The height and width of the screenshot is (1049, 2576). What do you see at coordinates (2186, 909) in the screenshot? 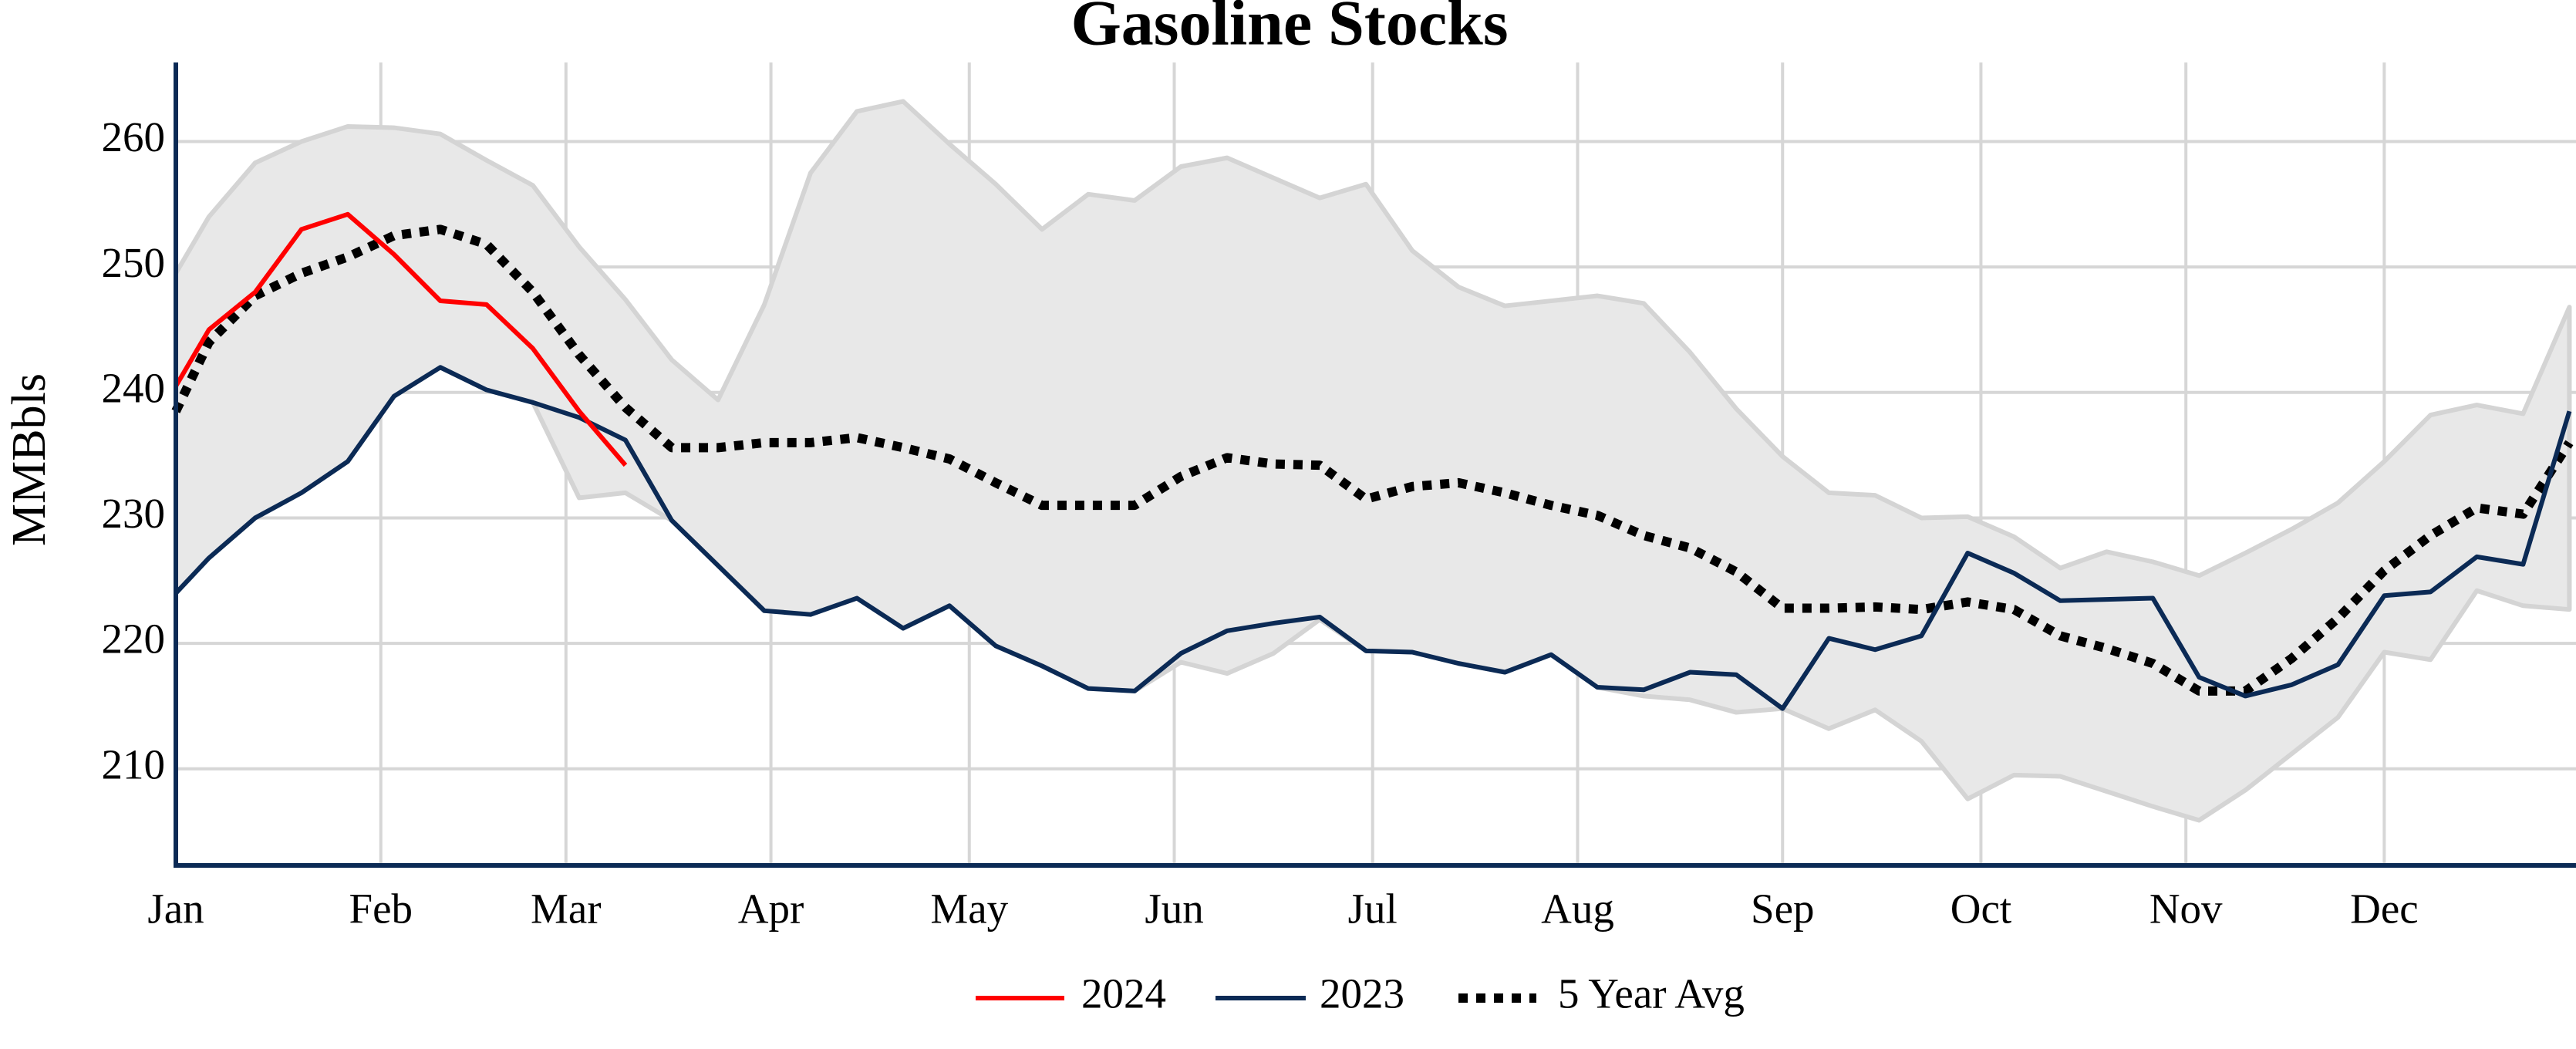
I see `x-tick-label: Nov` at bounding box center [2186, 909].